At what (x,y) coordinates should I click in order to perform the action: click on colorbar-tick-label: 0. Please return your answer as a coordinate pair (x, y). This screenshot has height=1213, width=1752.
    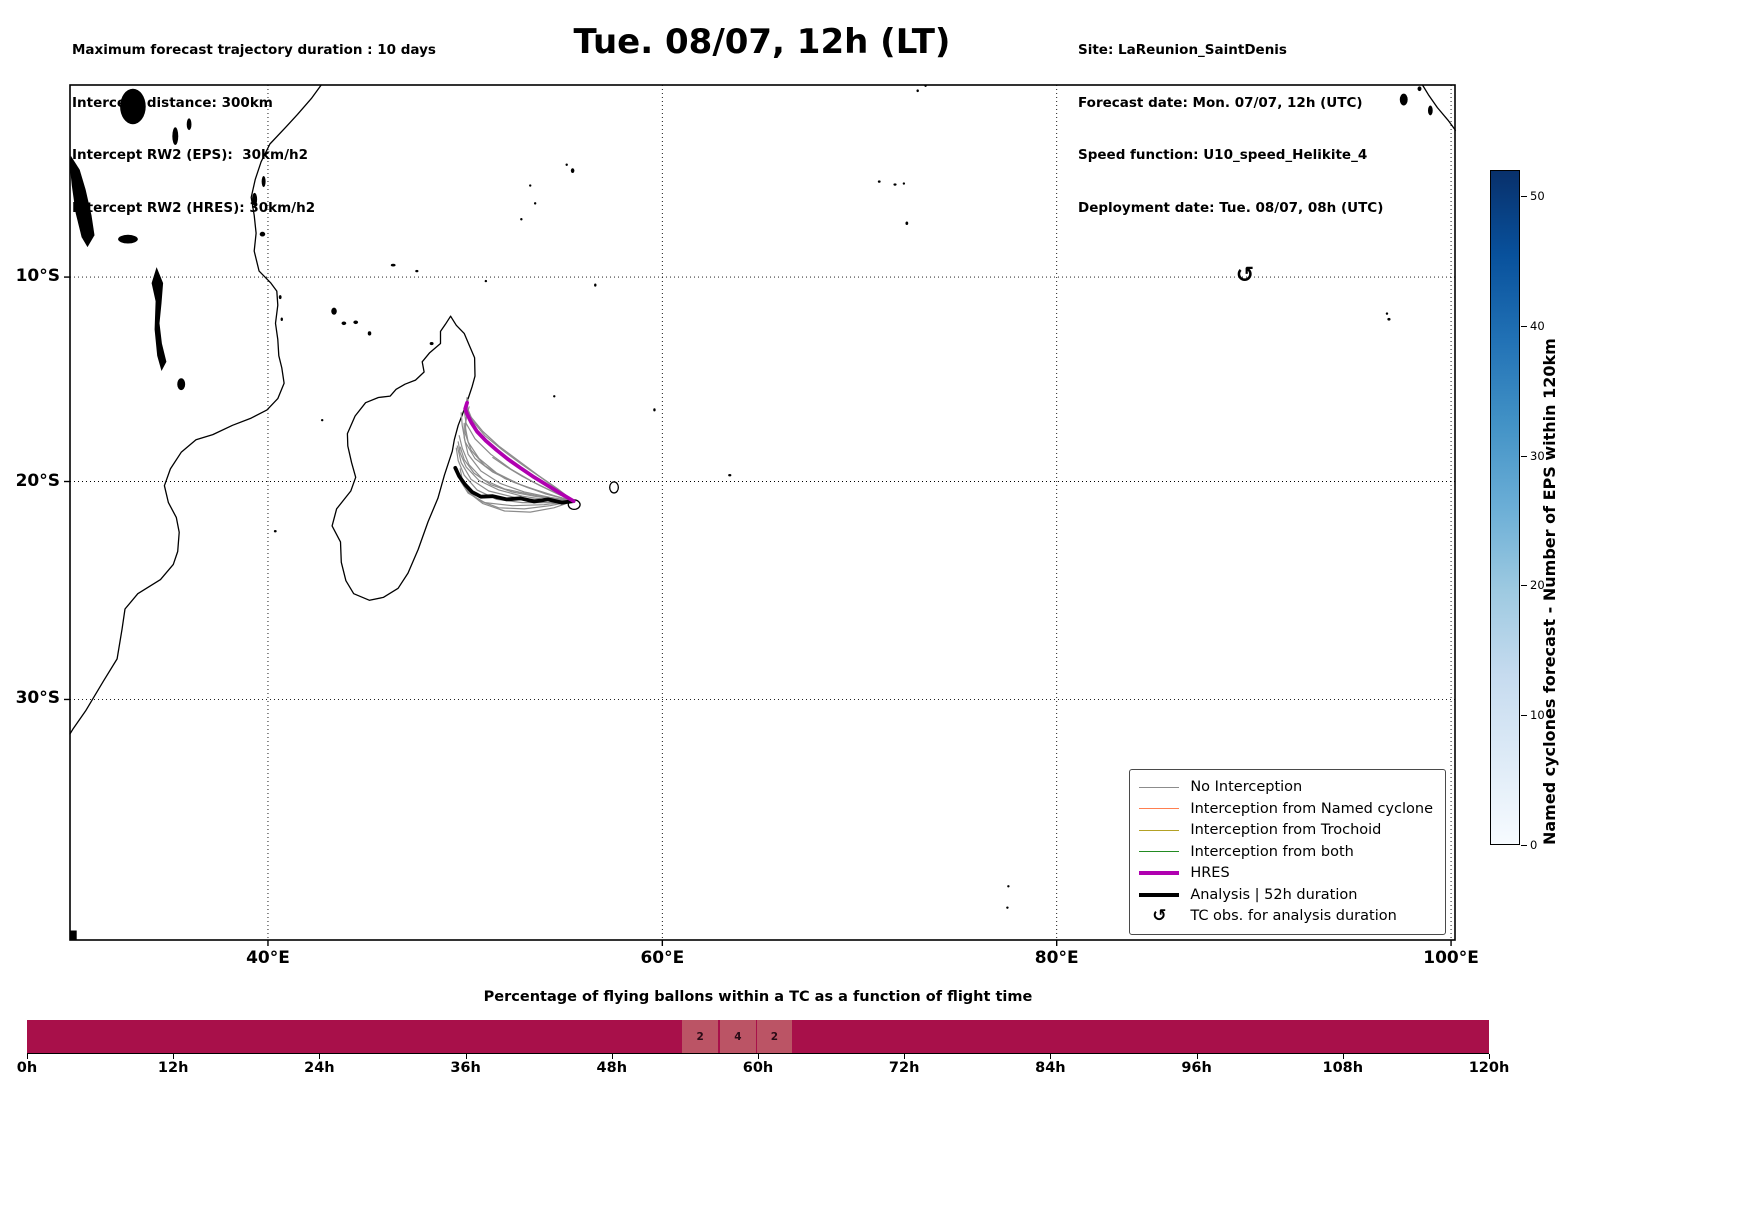
    Looking at the image, I should click on (1534, 845).